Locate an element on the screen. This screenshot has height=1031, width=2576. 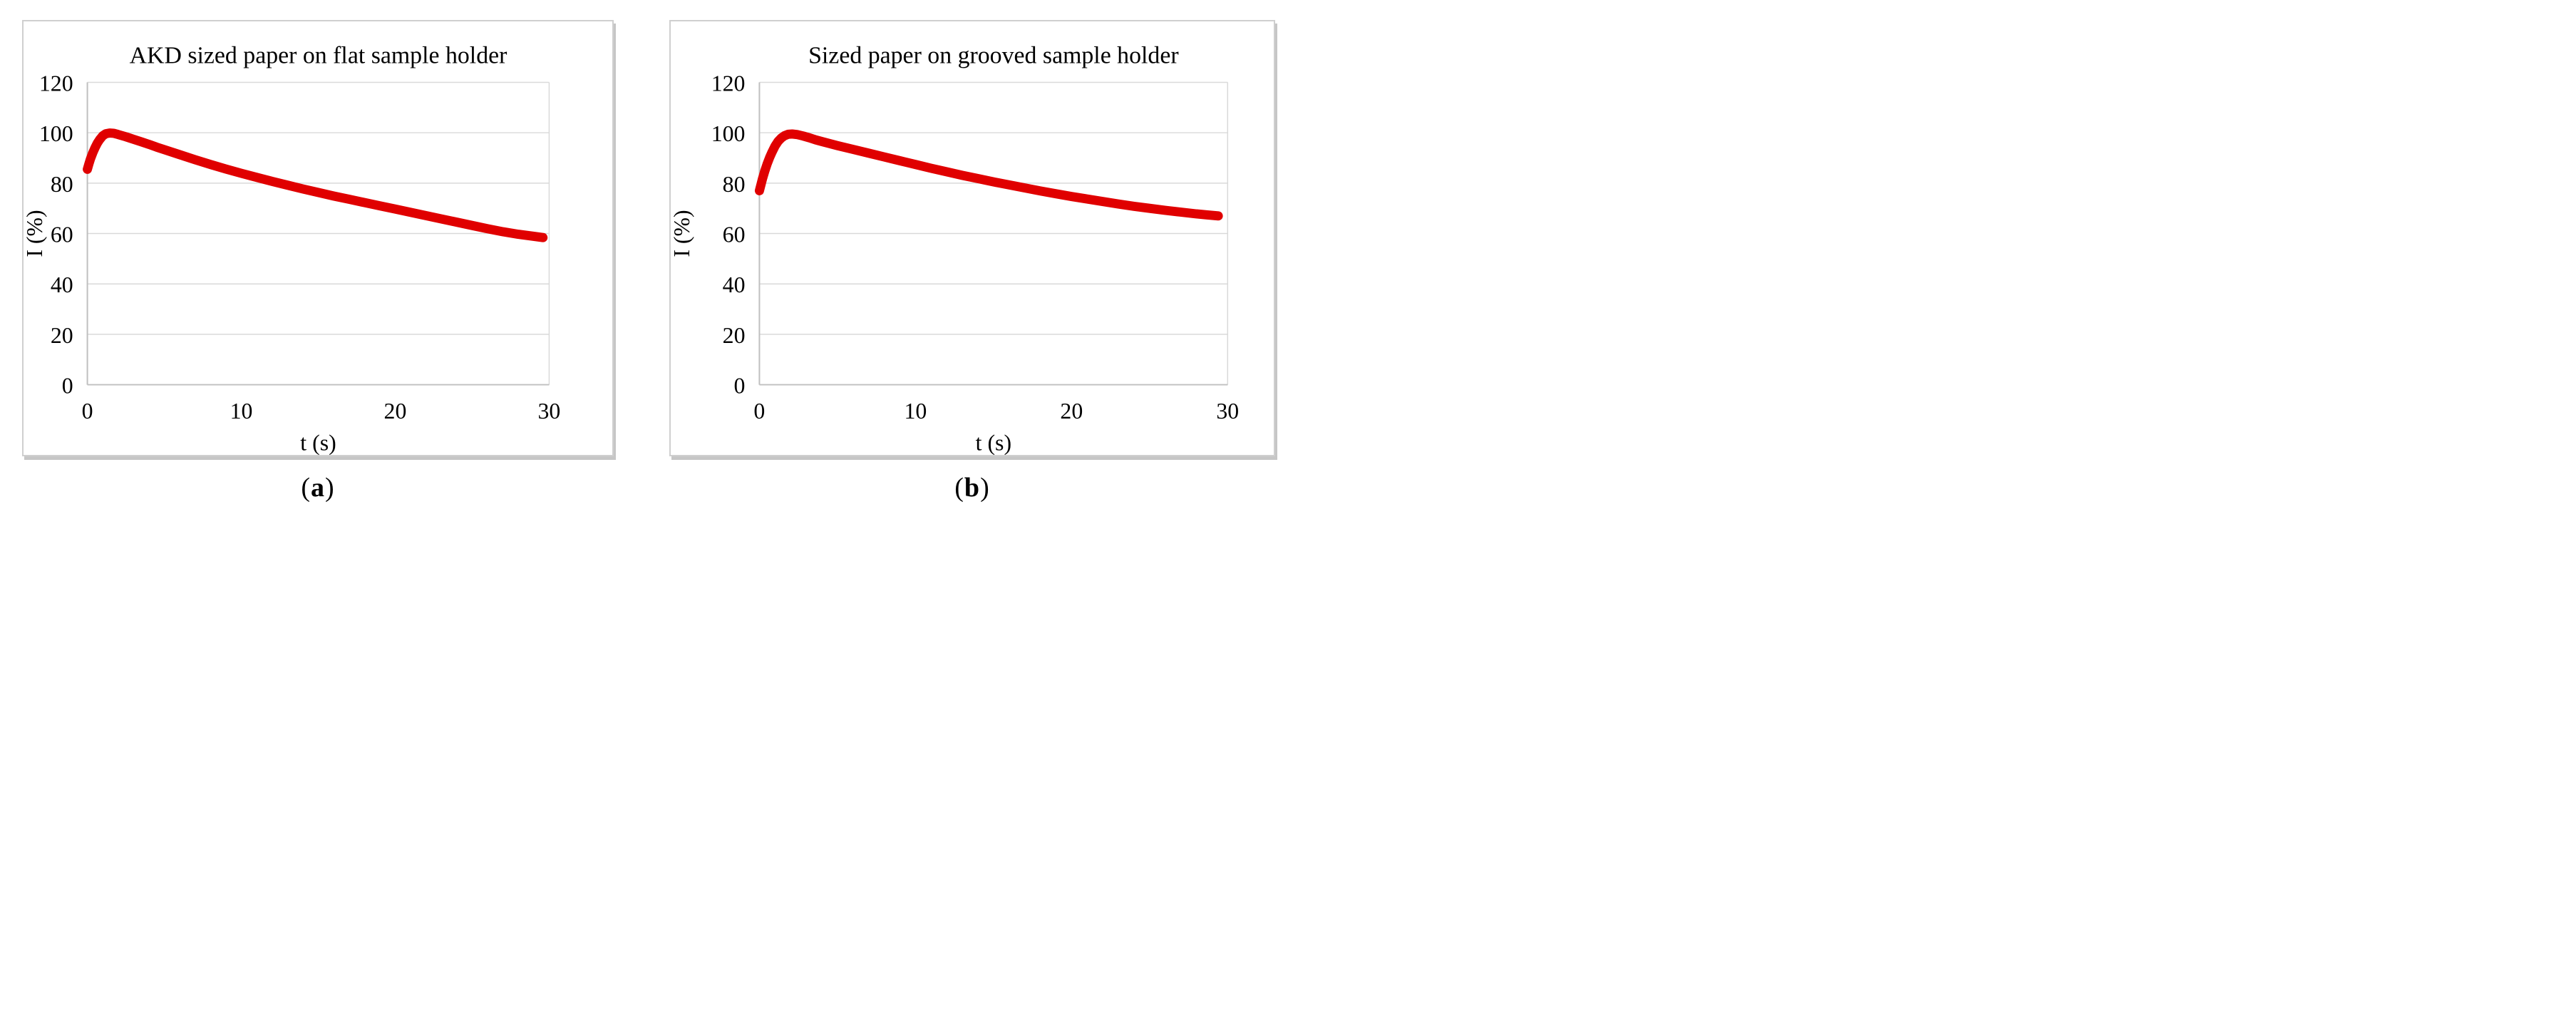
caption-b-open: ( is located at coordinates (959, 488).